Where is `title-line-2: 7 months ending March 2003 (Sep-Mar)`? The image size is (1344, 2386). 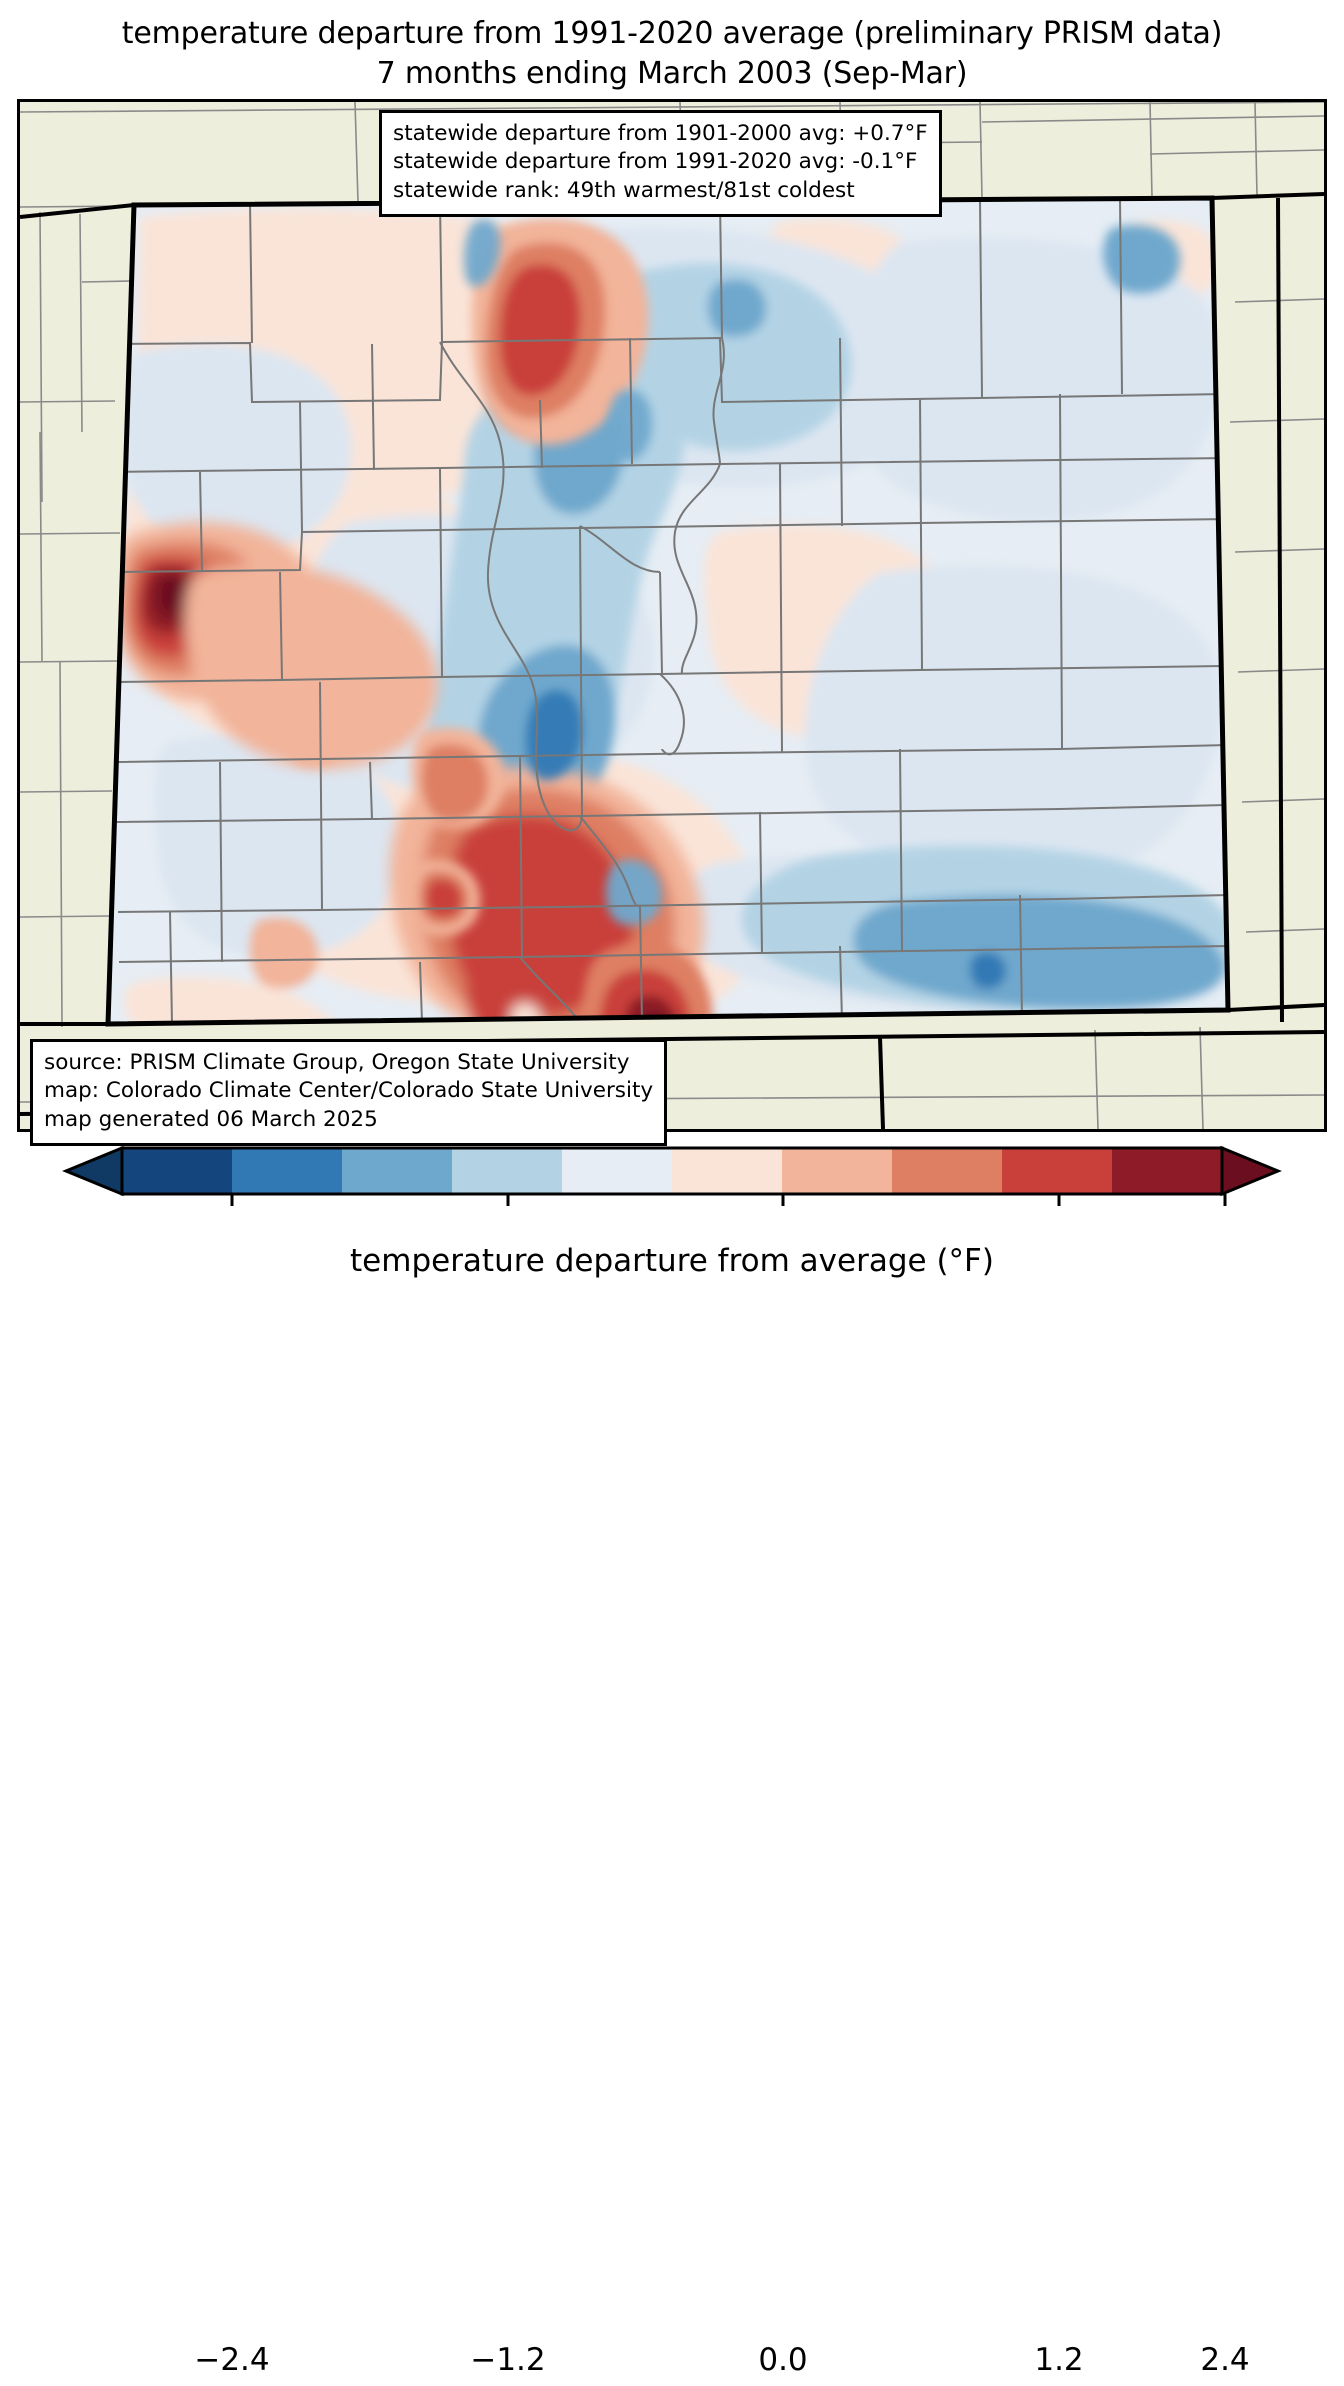
title-line-2: 7 months ending March 2003 (Sep-Mar) is located at coordinates (672, 73).